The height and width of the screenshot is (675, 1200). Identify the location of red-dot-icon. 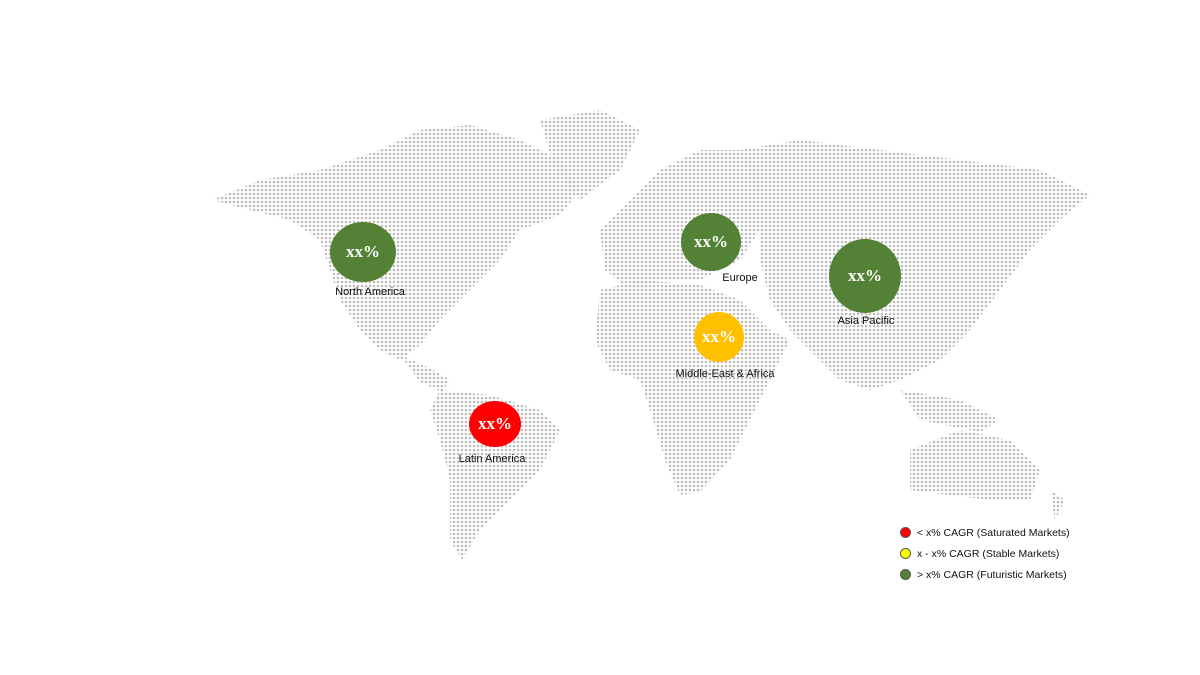
(905, 532).